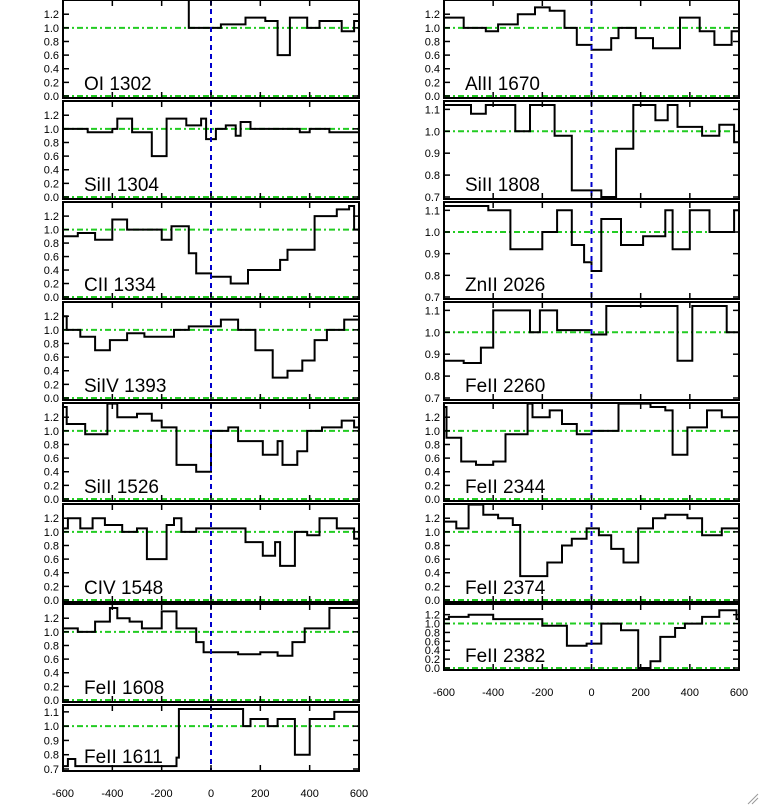 The height and width of the screenshot is (807, 761). I want to click on panel-label: FeII 1611, so click(123, 757).